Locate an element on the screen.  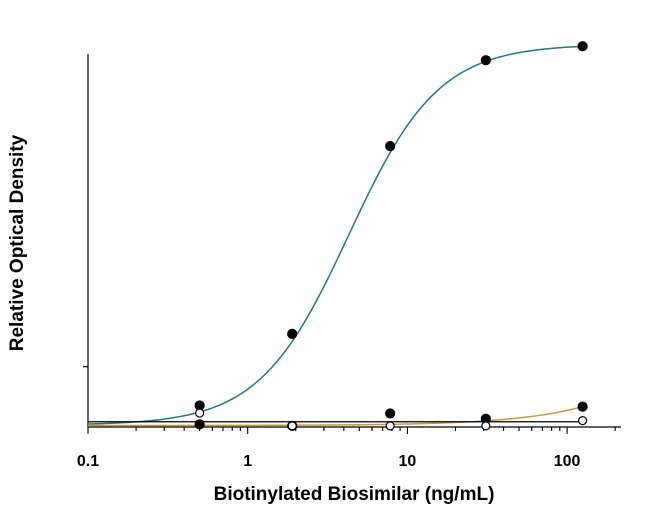
x-axis-title: Biotinylated Biosimilar (ng/mL) is located at coordinates (354, 494).